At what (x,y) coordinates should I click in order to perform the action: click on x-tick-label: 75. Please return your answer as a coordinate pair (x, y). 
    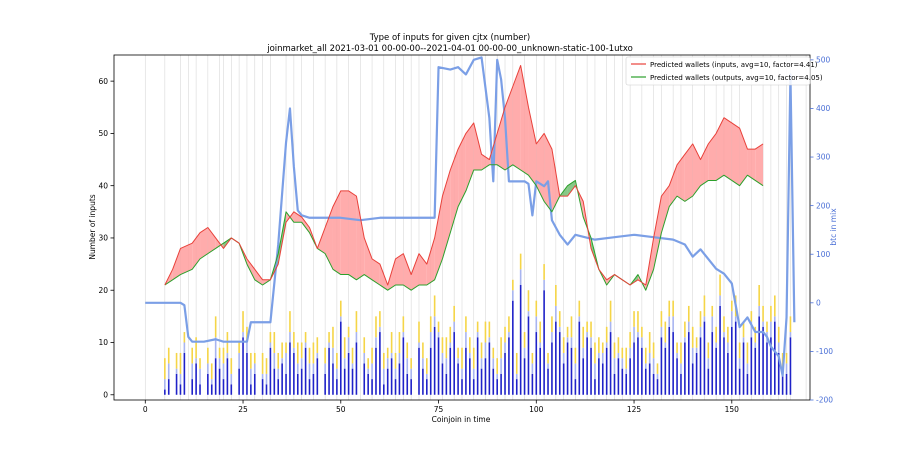
    Looking at the image, I should click on (439, 409).